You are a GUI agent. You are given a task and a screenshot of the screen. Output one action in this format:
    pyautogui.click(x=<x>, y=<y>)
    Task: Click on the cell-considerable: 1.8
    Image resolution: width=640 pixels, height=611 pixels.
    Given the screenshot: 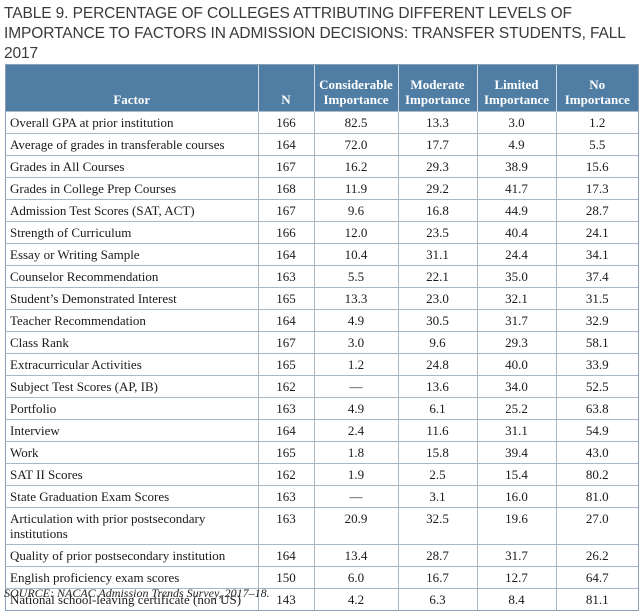 What is the action you would take?
    pyautogui.click(x=356, y=452)
    